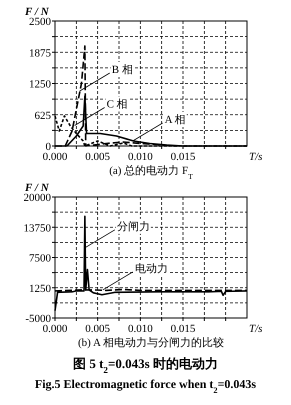 This screenshot has width=291, height=405. What do you see at coordinates (38, 319) in the screenshot?
I see `y-tick-label: -5000` at bounding box center [38, 319].